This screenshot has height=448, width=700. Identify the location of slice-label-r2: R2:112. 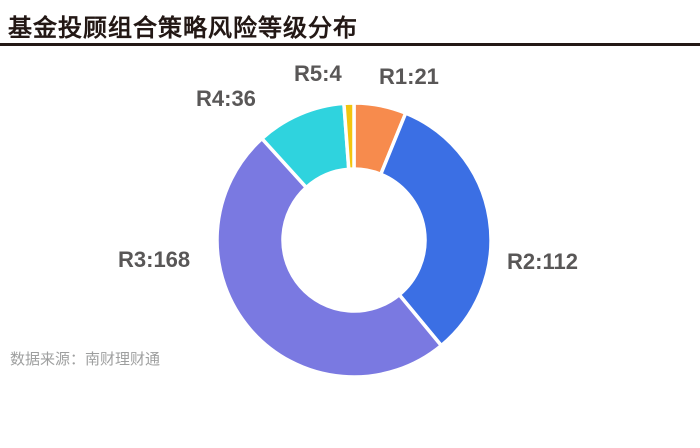
(542, 261).